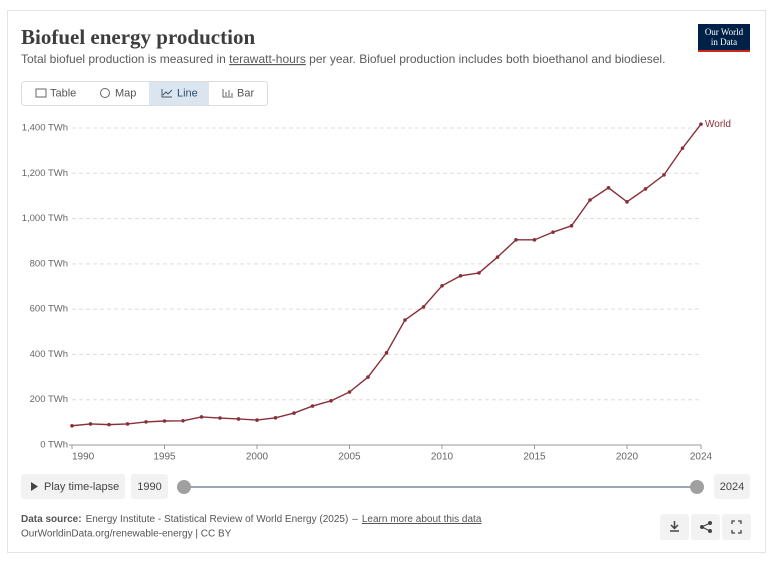  I want to click on start-year-box, so click(149, 486).